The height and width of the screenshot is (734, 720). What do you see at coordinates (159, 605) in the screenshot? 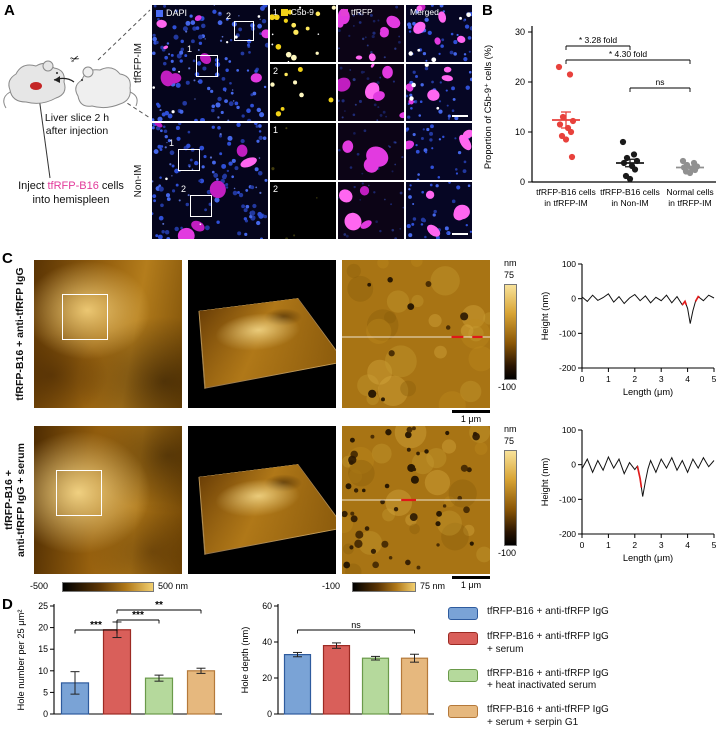
I see `sig-label: **` at bounding box center [159, 605].